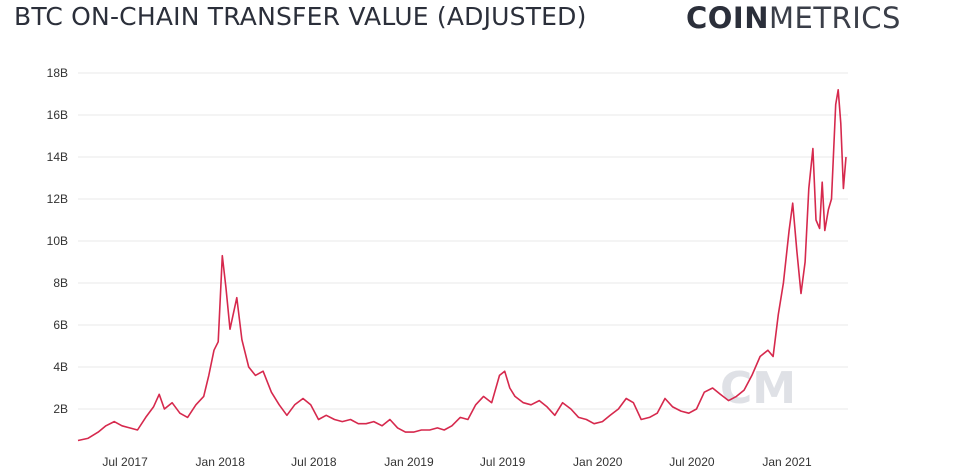 This screenshot has height=467, width=960. Describe the element at coordinates (787, 461) in the screenshot. I see `x-tick-label: Jan 2021` at that location.